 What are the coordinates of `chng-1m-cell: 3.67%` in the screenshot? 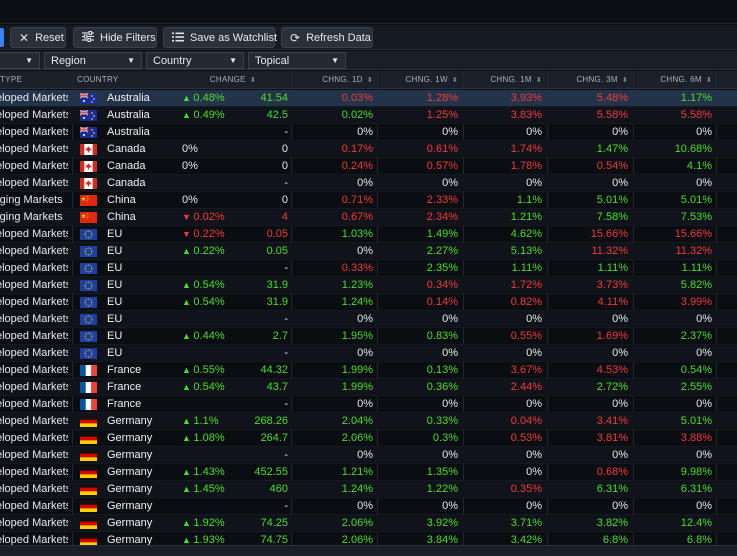 It's located at (526, 370).